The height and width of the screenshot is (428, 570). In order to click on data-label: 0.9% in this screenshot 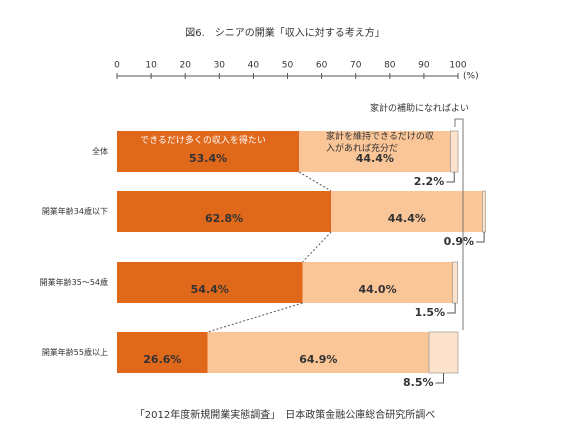, I will do `click(459, 241)`.